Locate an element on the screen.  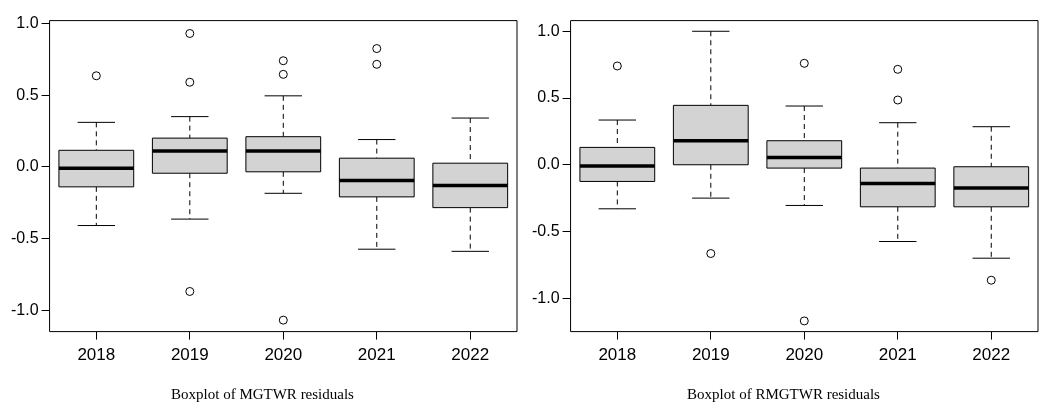
text: Boxplot of MGTWR residuals is located at coordinates (263, 393).